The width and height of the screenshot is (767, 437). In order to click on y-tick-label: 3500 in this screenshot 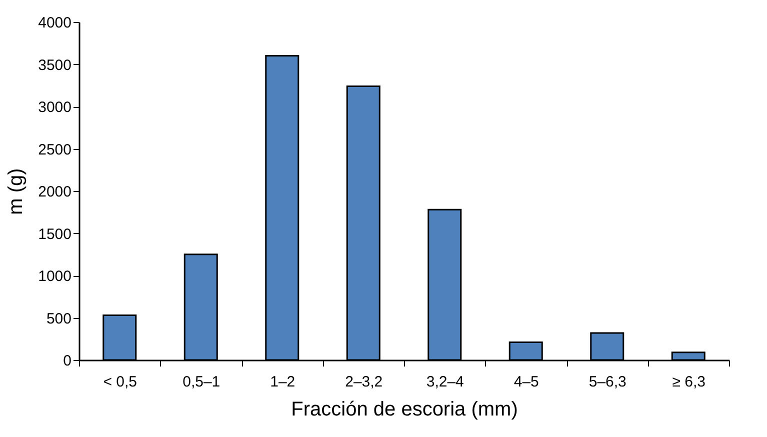, I will do `click(55, 65)`.